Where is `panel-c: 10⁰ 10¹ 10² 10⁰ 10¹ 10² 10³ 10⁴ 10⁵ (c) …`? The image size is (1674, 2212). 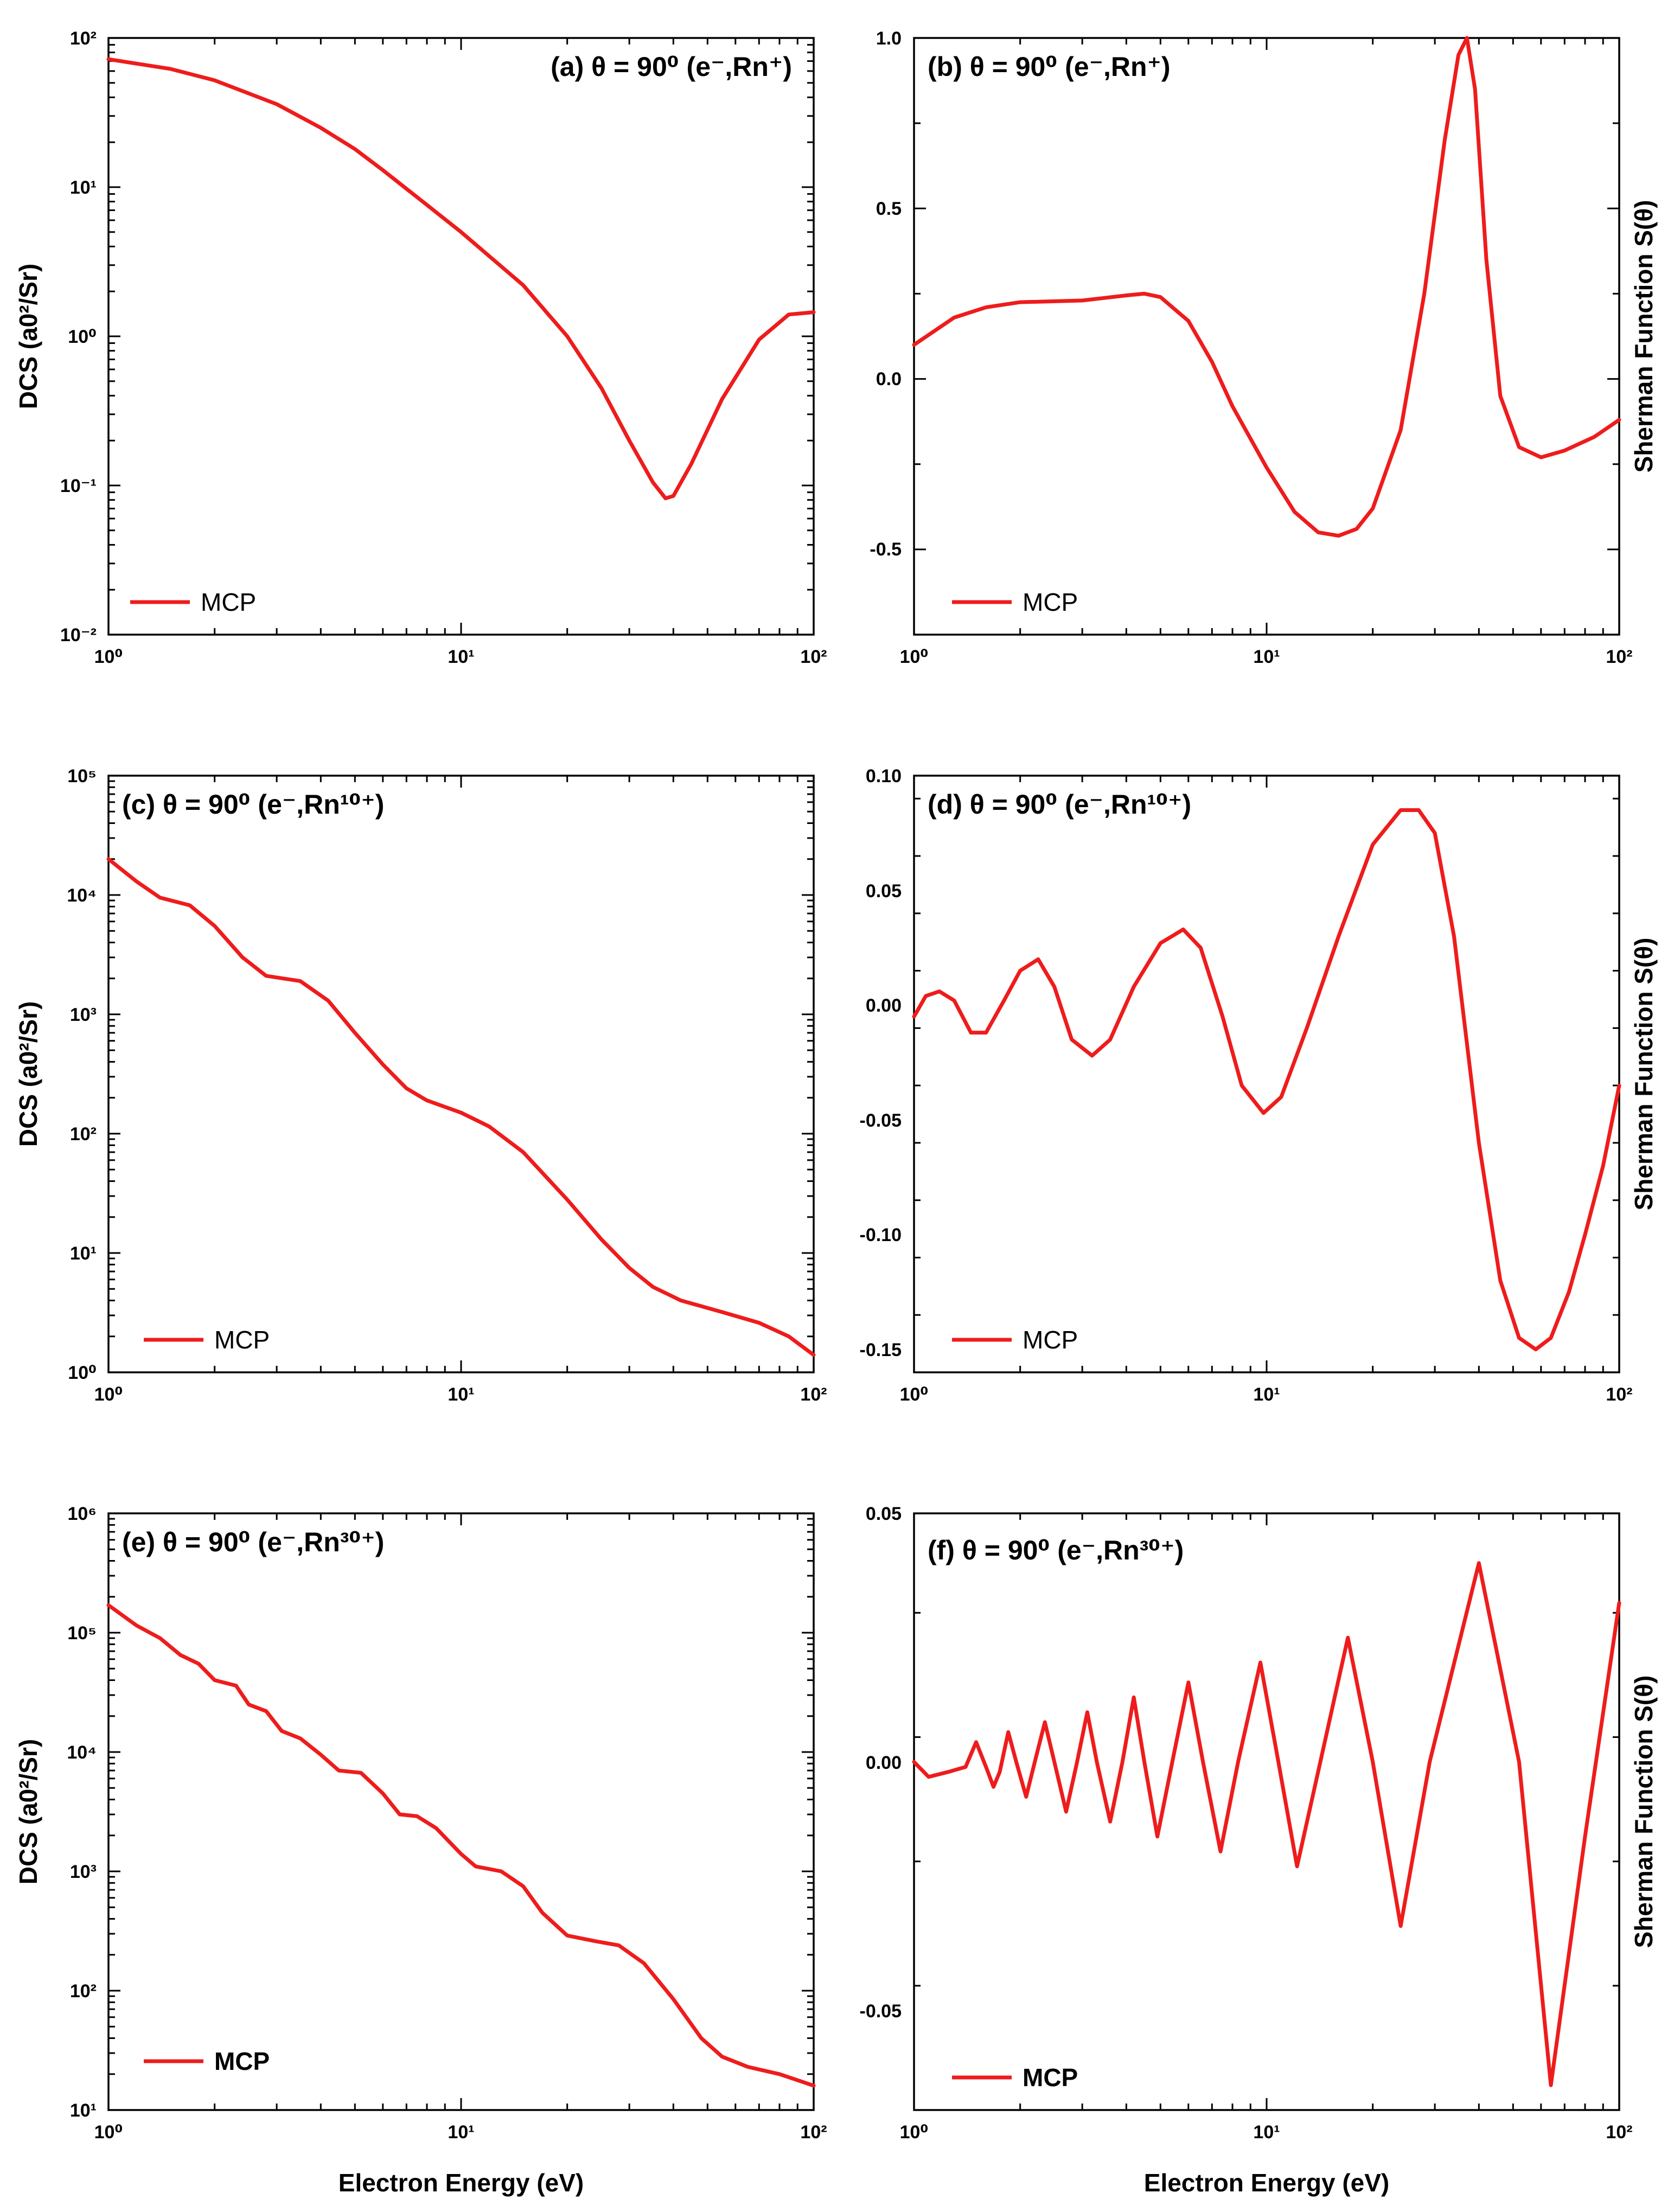 panel-c: 10⁰ 10¹ 10² 10⁰ 10¹ 10² 10³ 10⁴ 10⁵ (c) … is located at coordinates (420, 1085).